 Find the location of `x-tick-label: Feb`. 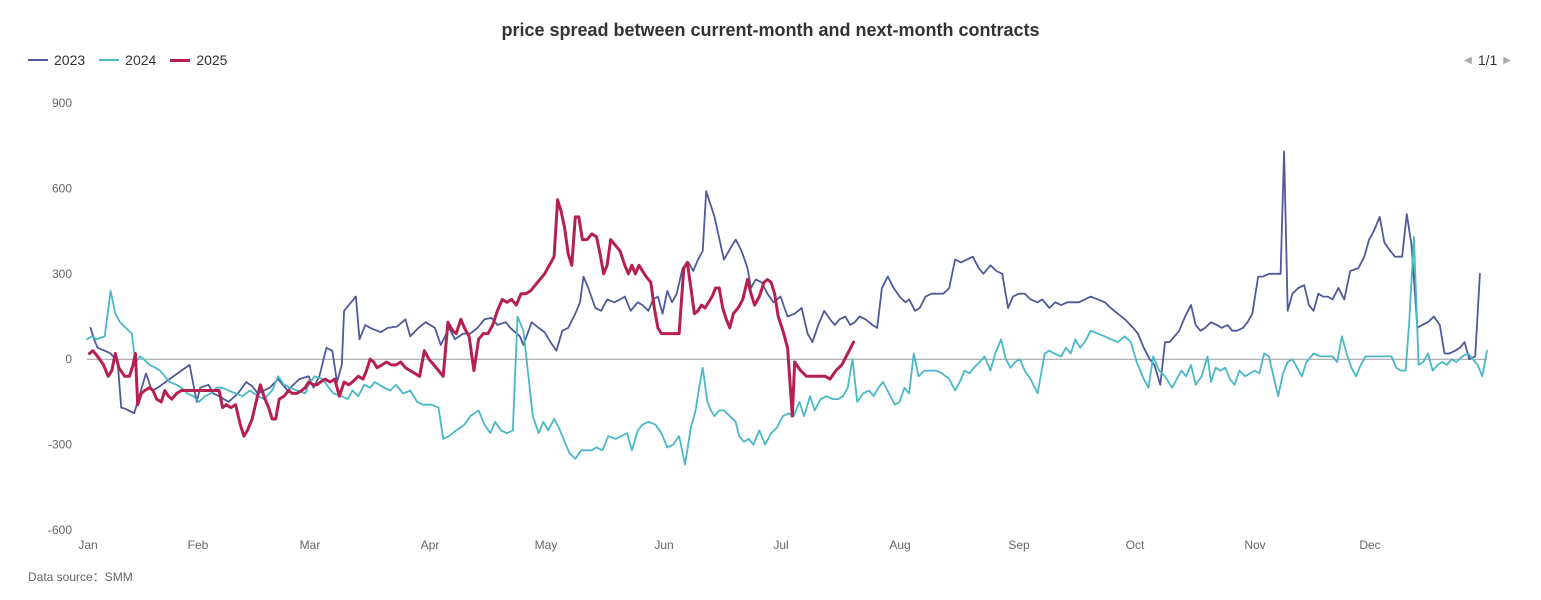

x-tick-label: Feb is located at coordinates (198, 545).